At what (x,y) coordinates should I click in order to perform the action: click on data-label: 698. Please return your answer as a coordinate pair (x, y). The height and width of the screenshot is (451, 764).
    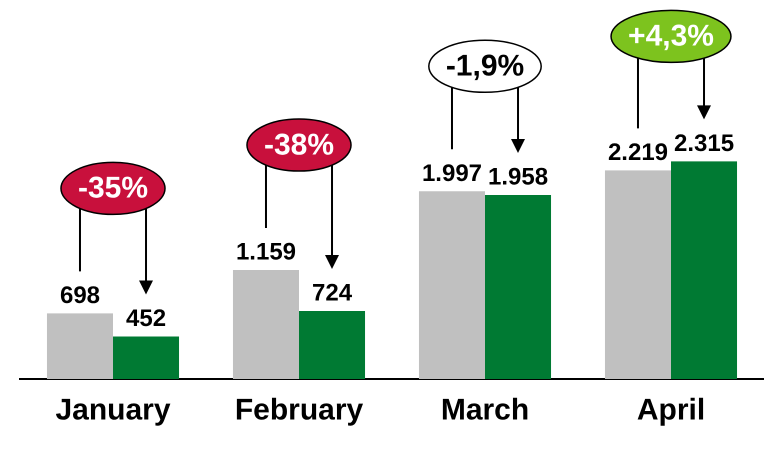
    Looking at the image, I should click on (80, 296).